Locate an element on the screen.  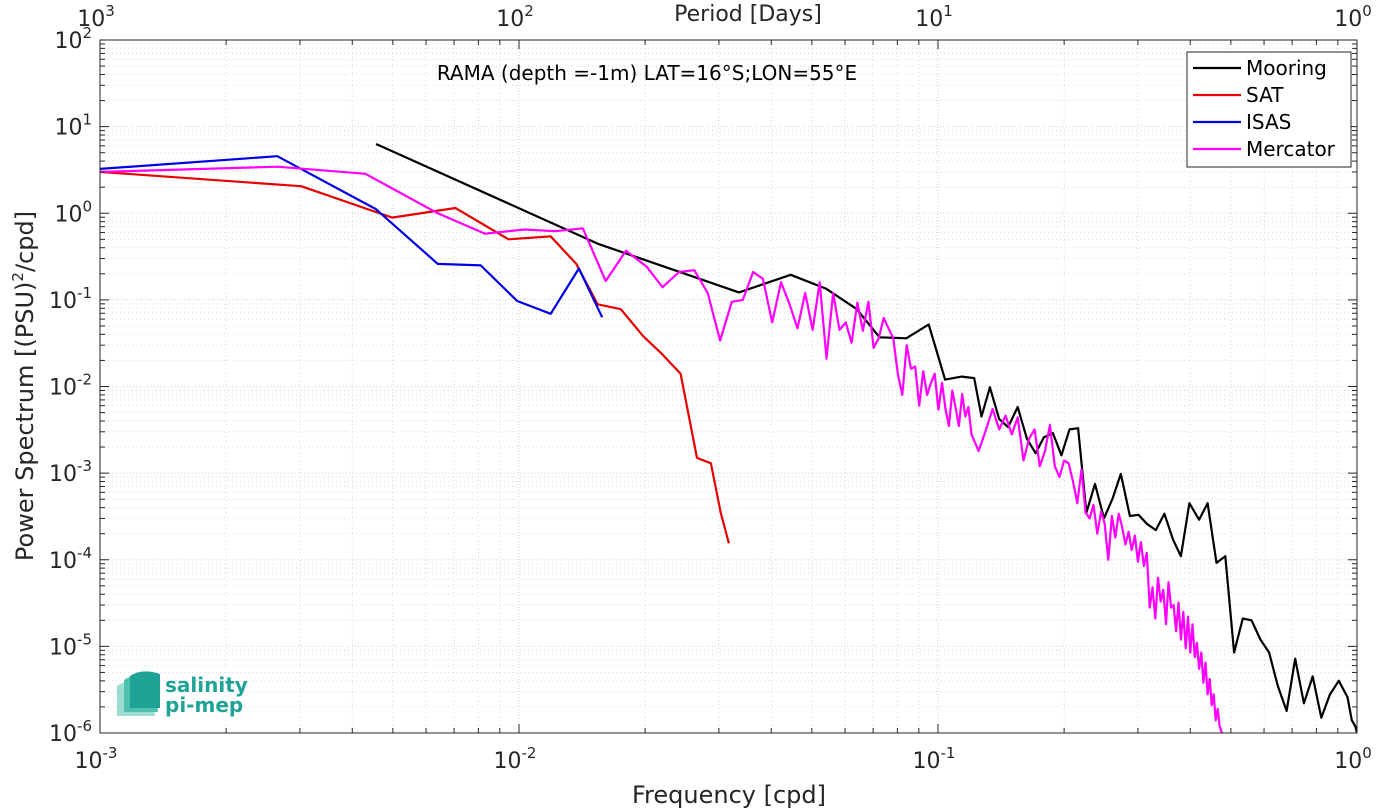
y-tick-label-exp: 1 is located at coordinates (87, 120).